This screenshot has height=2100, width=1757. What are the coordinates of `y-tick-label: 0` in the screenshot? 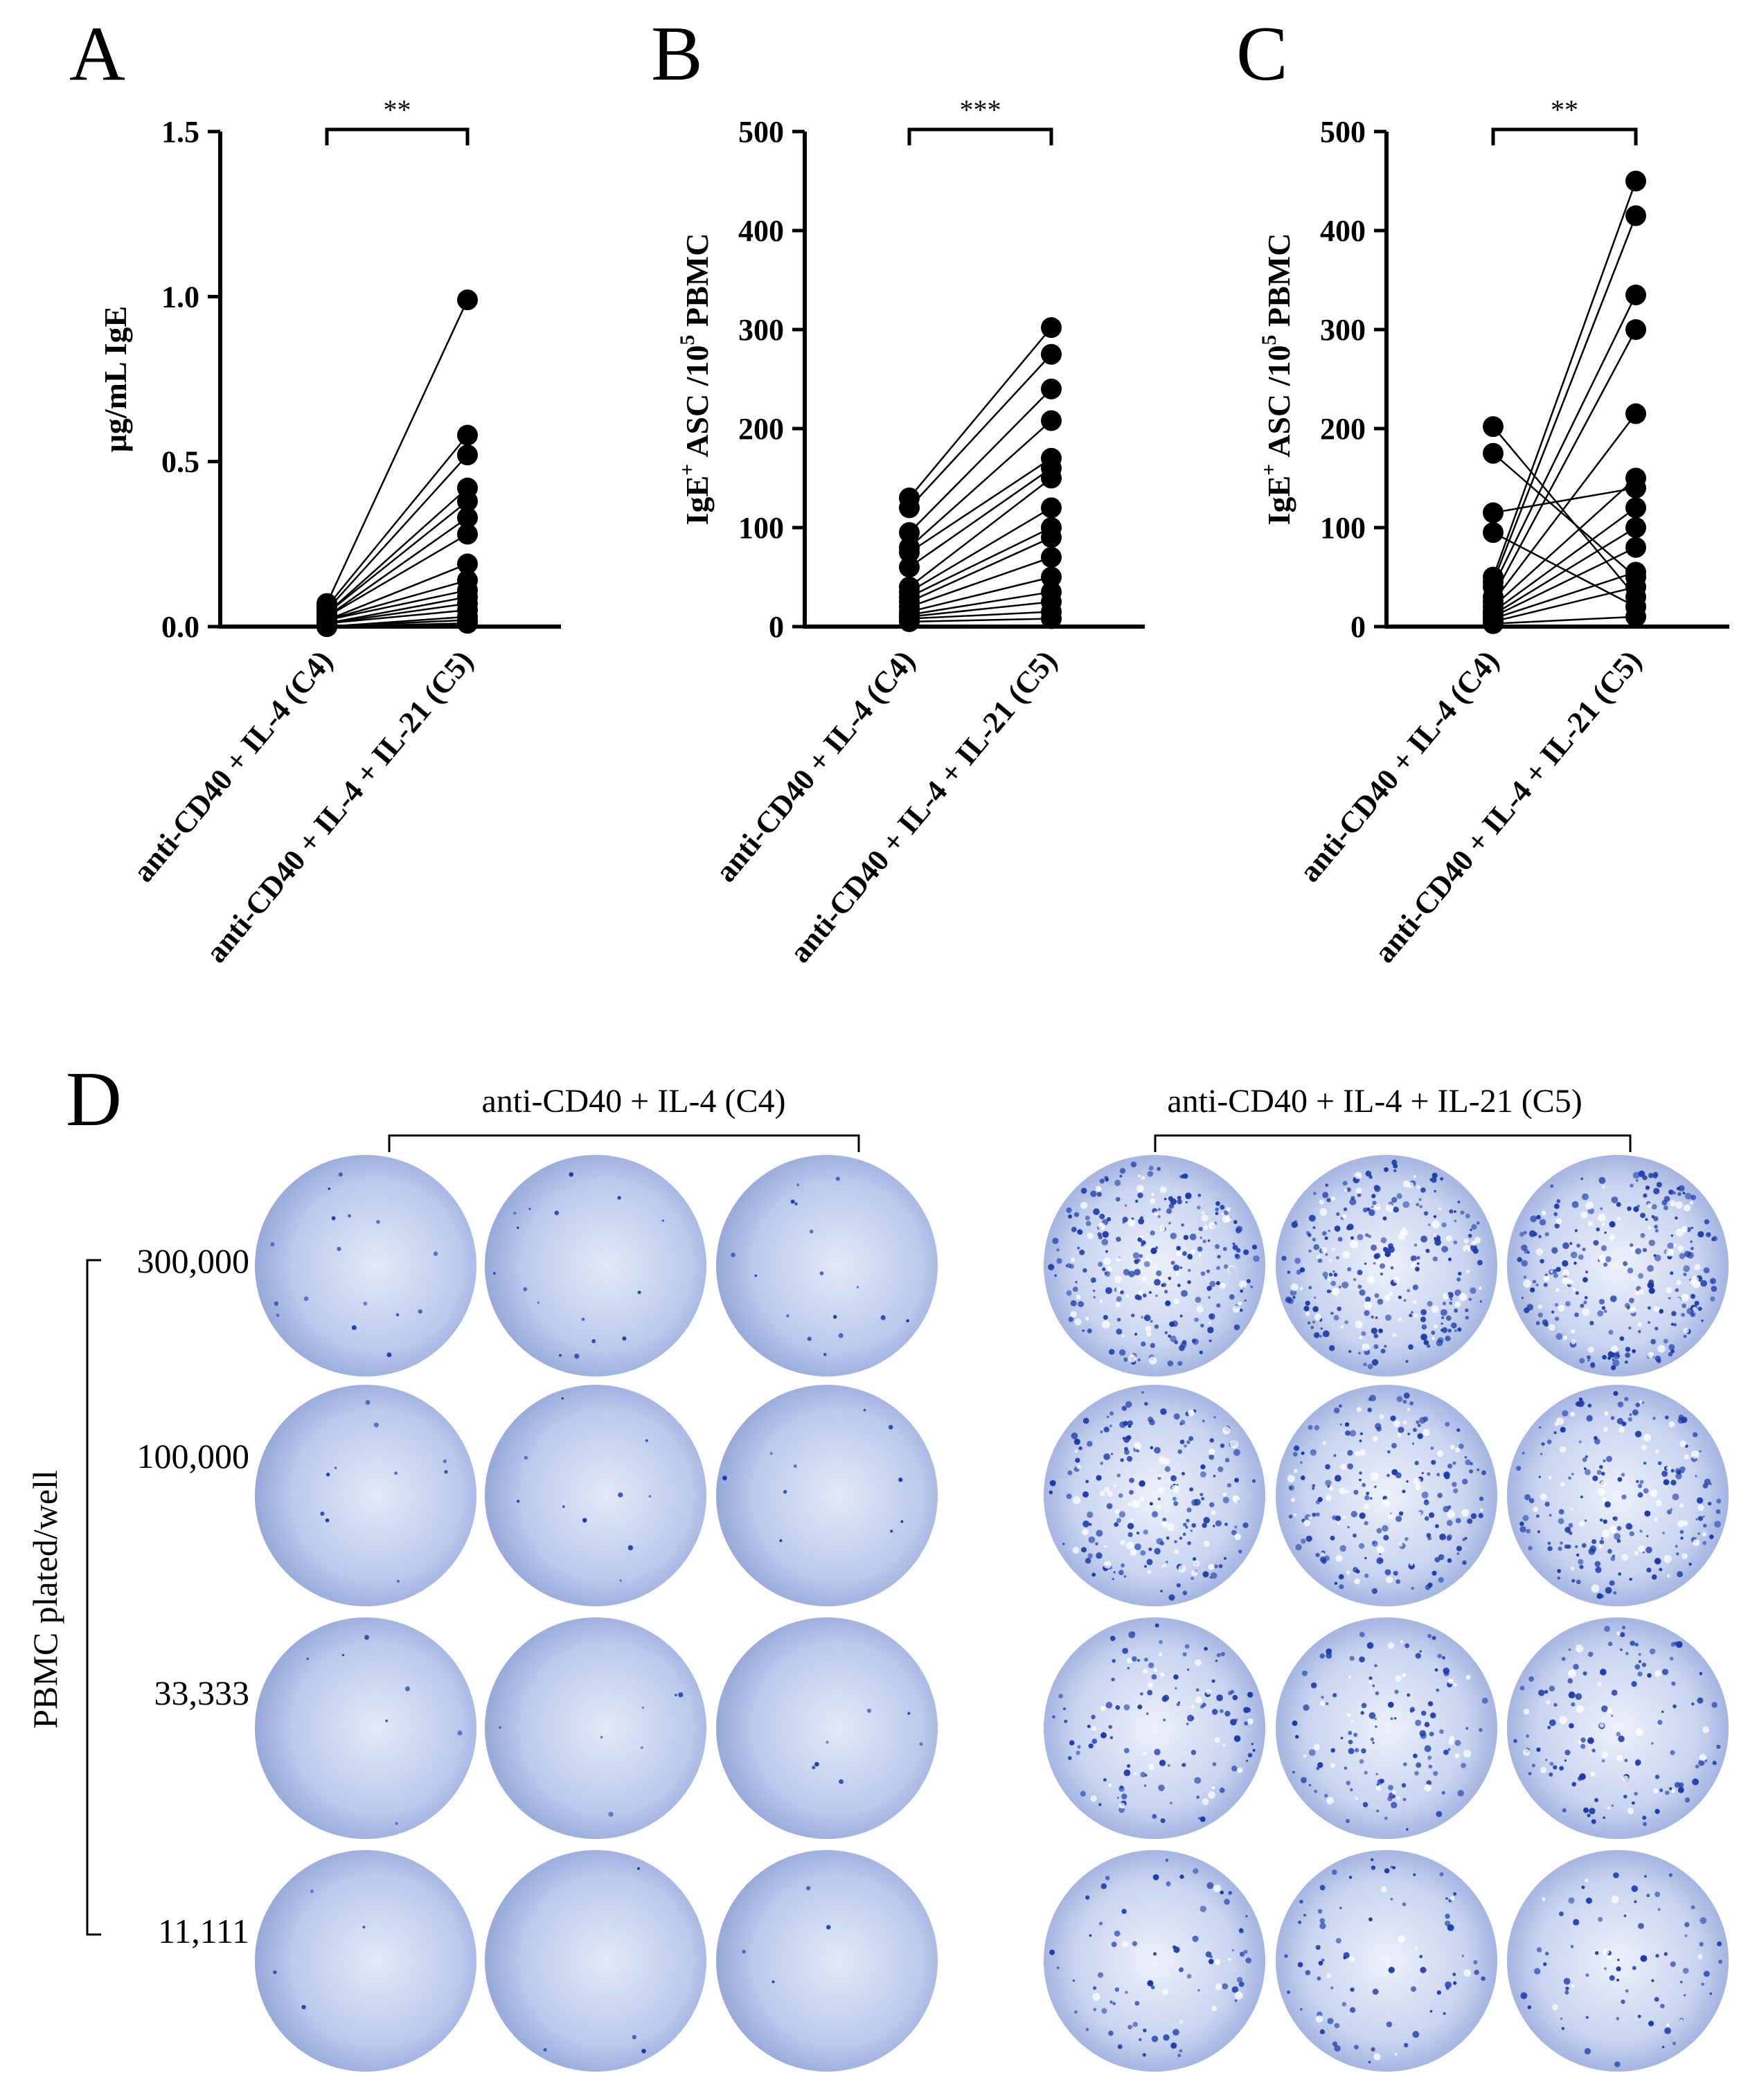 It's located at (1358, 627).